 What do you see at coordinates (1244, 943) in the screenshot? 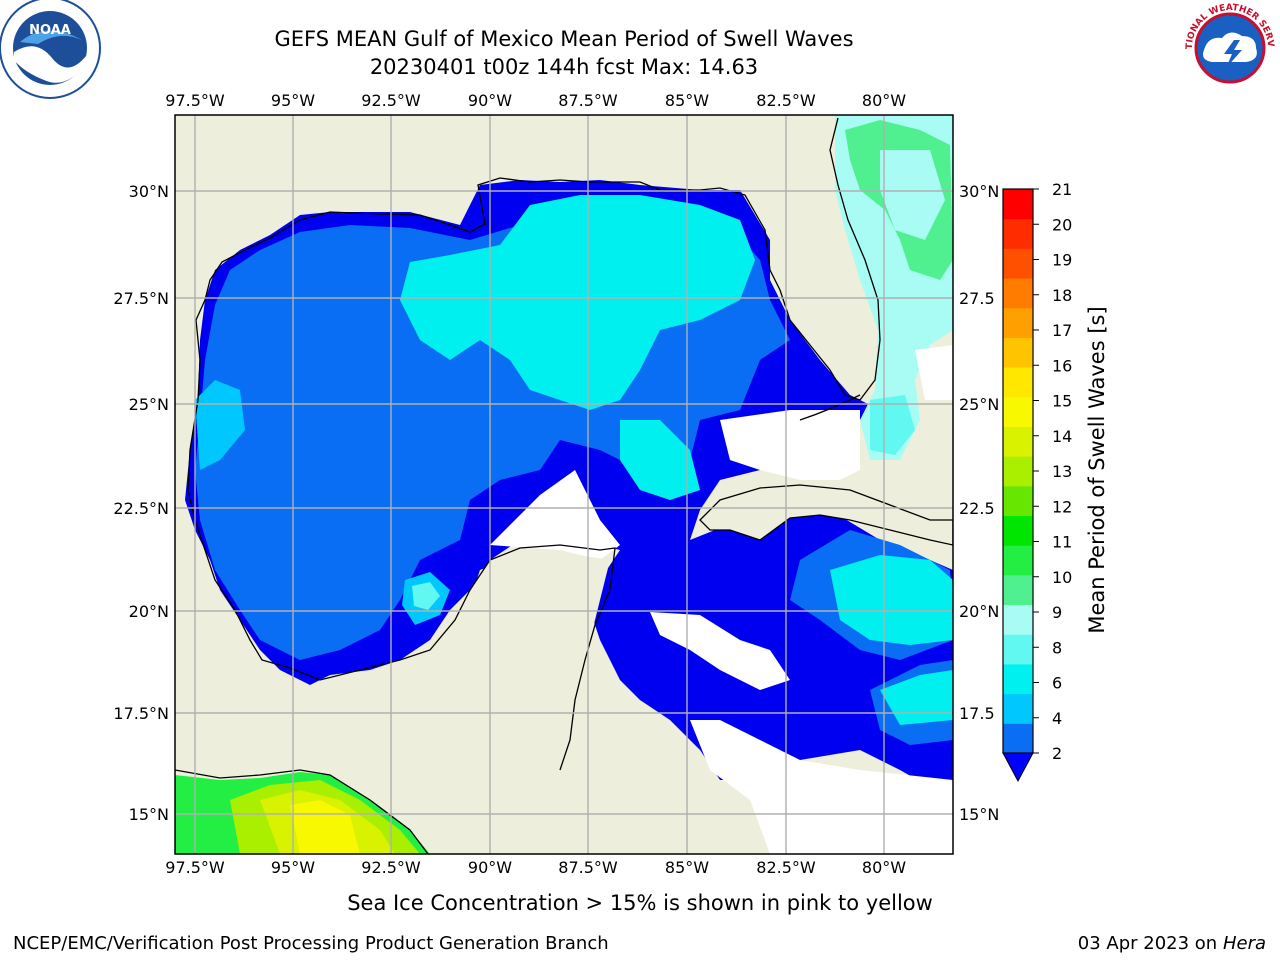
I see `footer-host: Hera` at bounding box center [1244, 943].